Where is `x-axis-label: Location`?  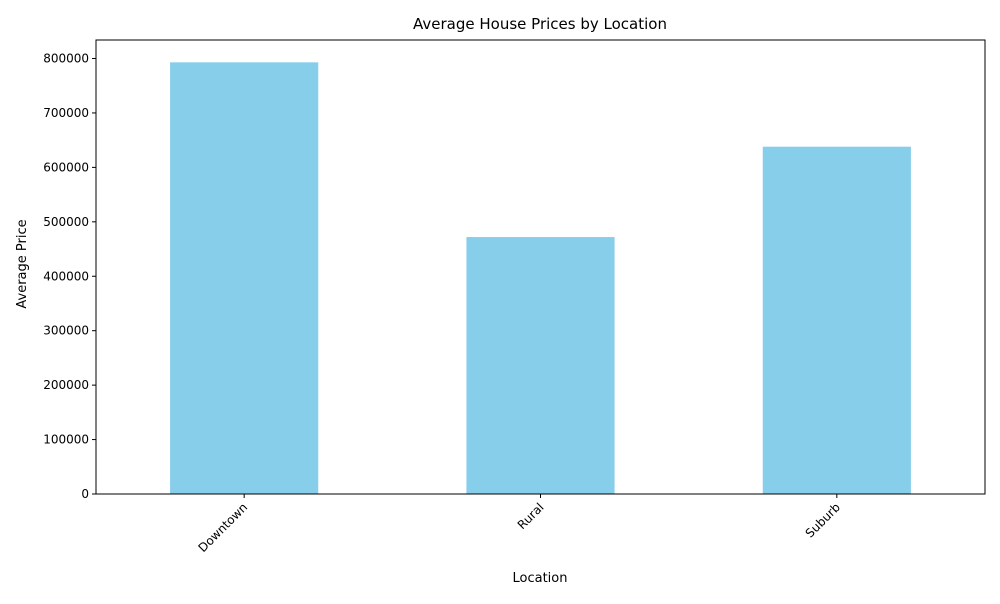
x-axis-label: Location is located at coordinates (540, 578).